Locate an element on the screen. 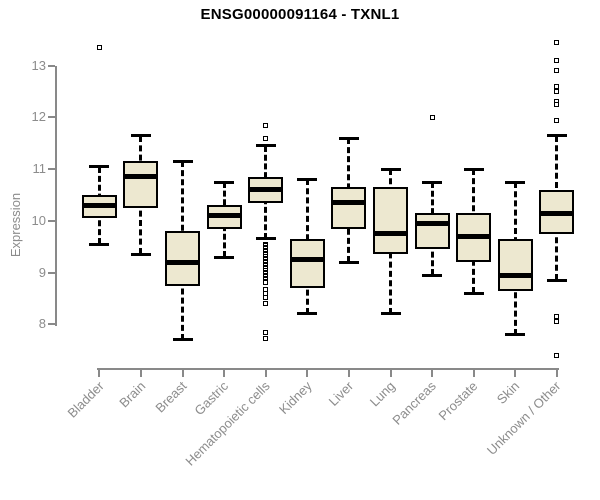  x-tick-label: Breast is located at coordinates (171, 397).